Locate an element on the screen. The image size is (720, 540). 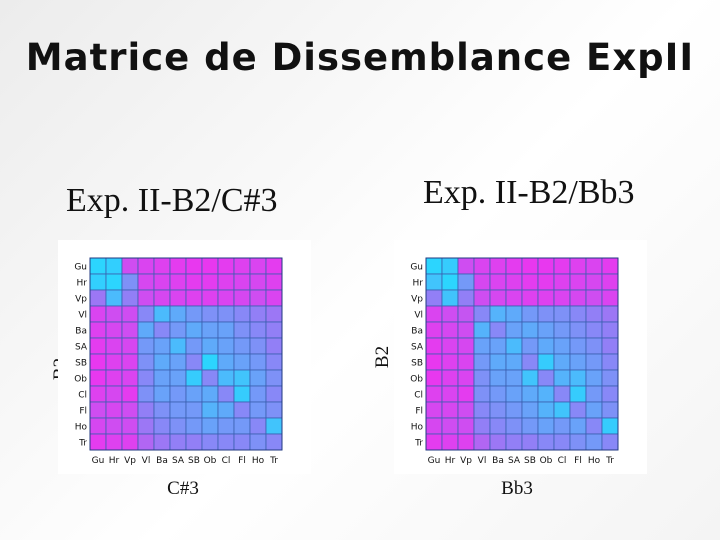
row-tick-label: SA is located at coordinates (417, 348).